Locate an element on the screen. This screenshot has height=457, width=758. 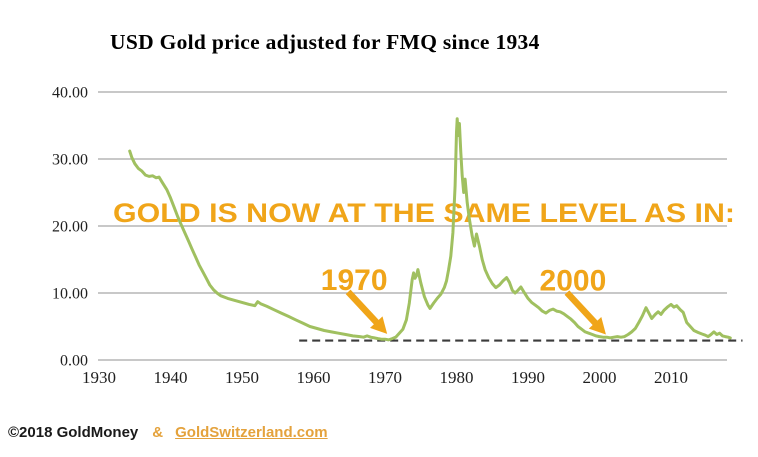
y-axis-label: 0.00 is located at coordinates (74, 361).